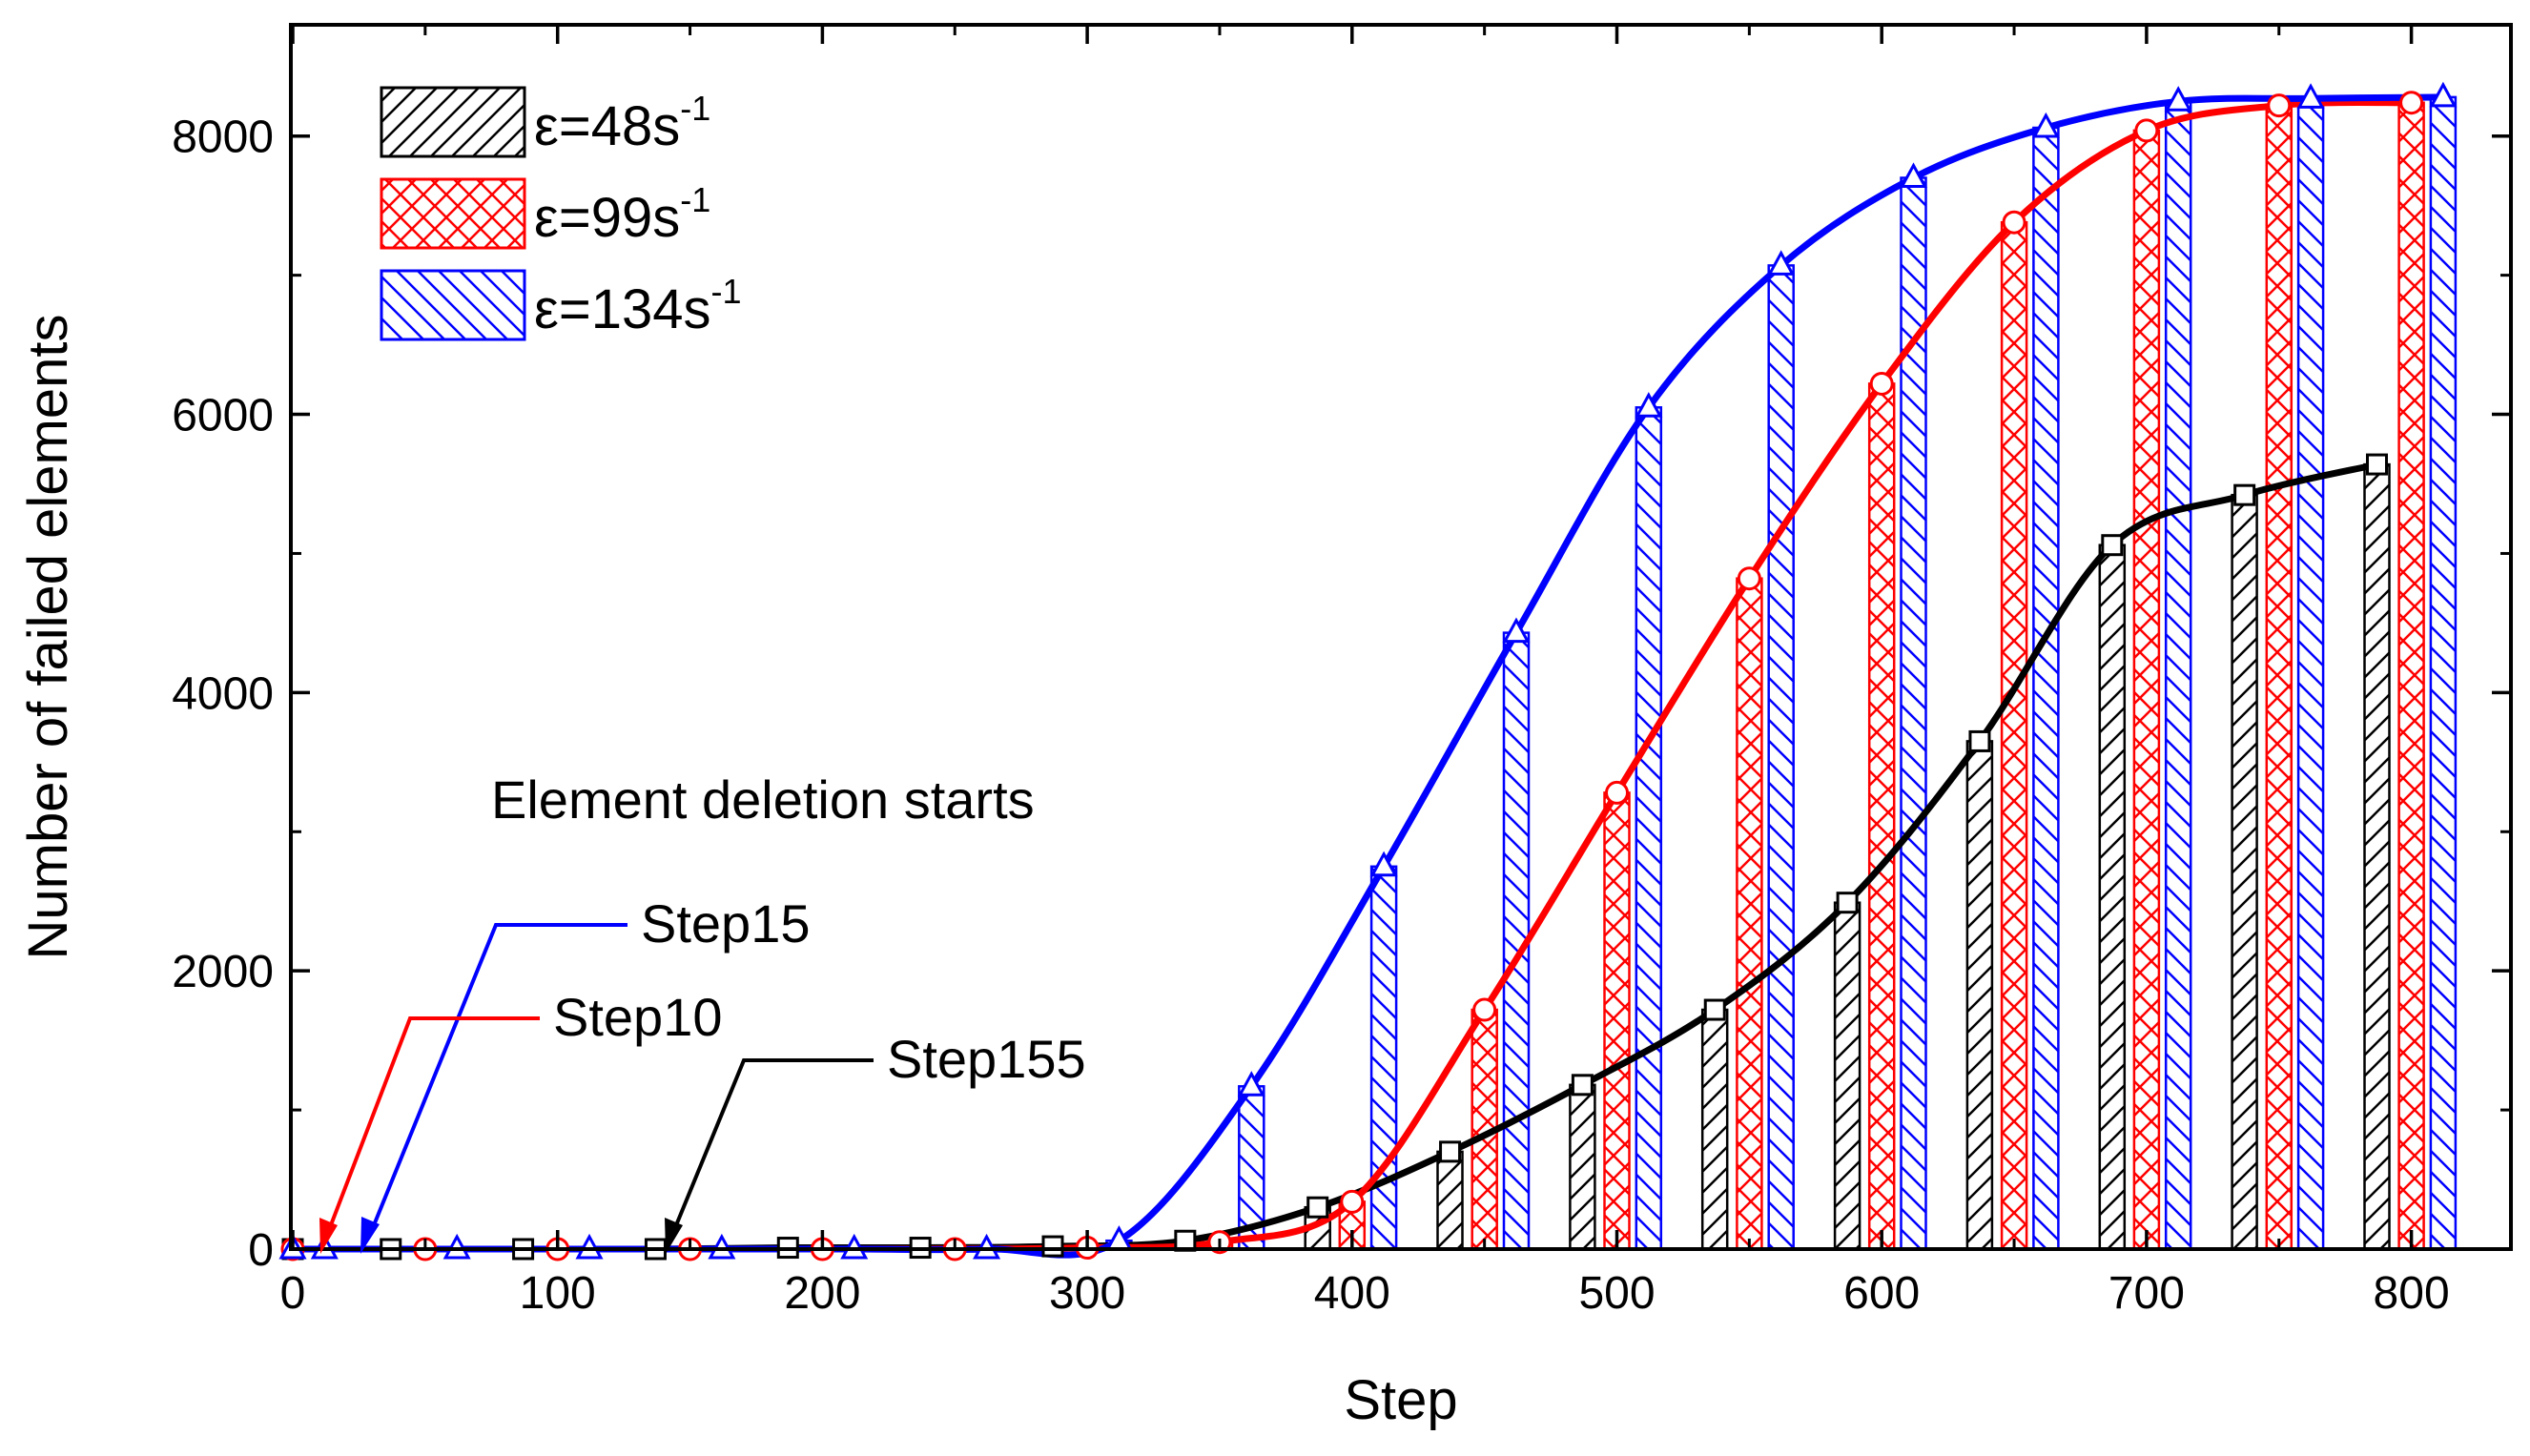 The height and width of the screenshot is (1456, 2530). Describe the element at coordinates (726, 924) in the screenshot. I see `annotation-step15-label: Step15` at that location.